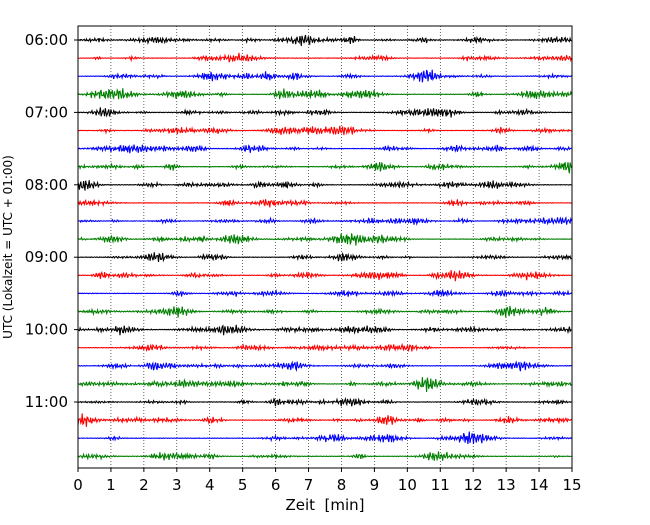  Describe the element at coordinates (506, 485) in the screenshot. I see `x-tick-label: 13` at that location.